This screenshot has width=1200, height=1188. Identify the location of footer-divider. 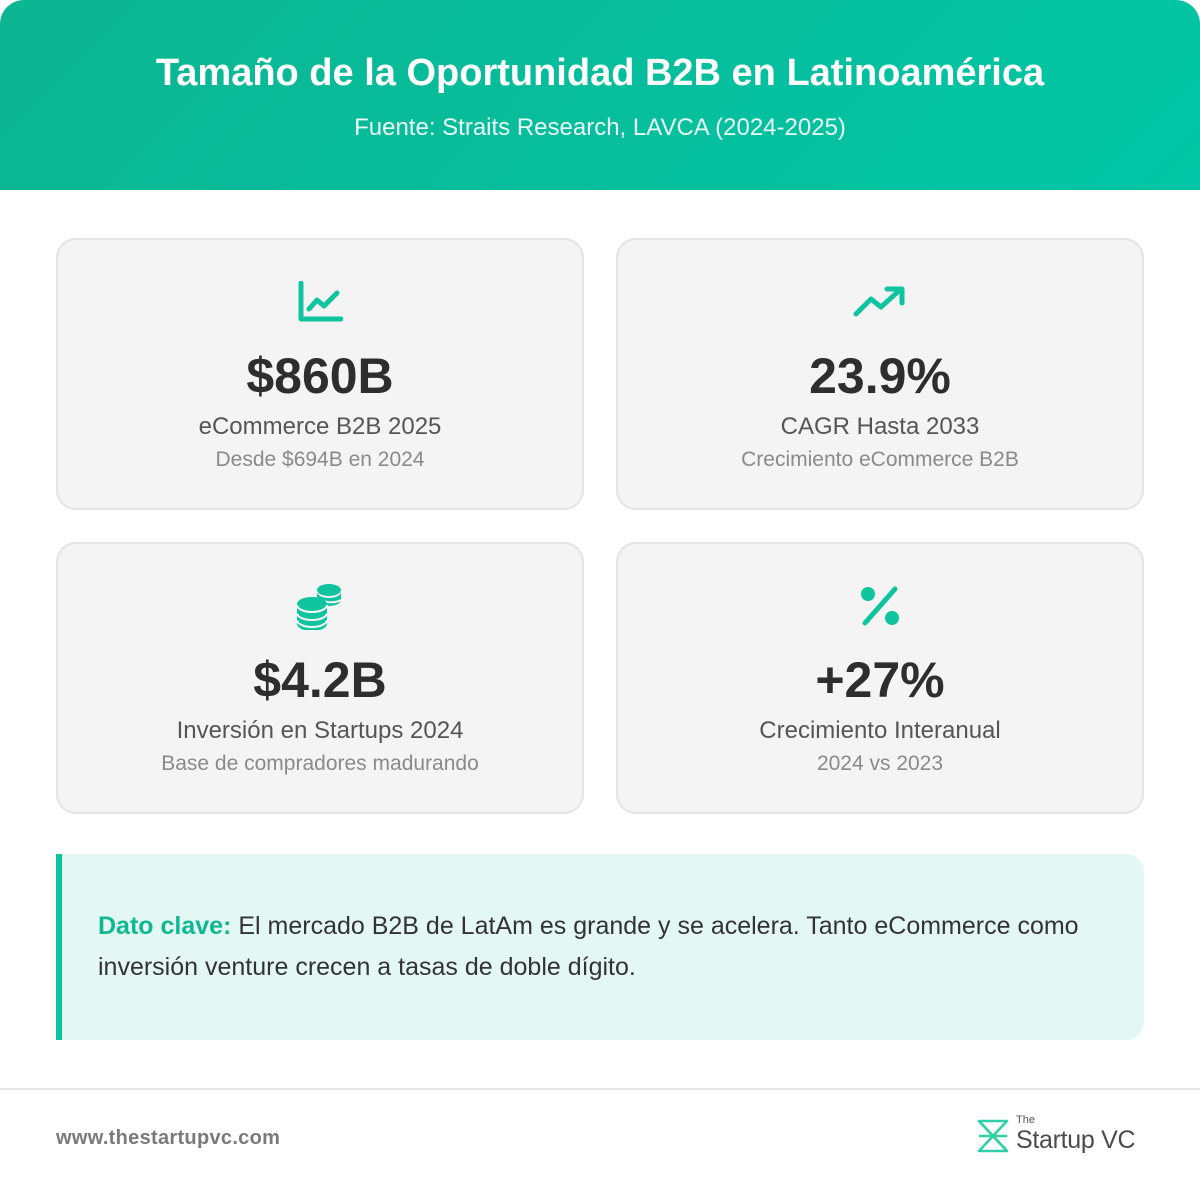
(600, 1089).